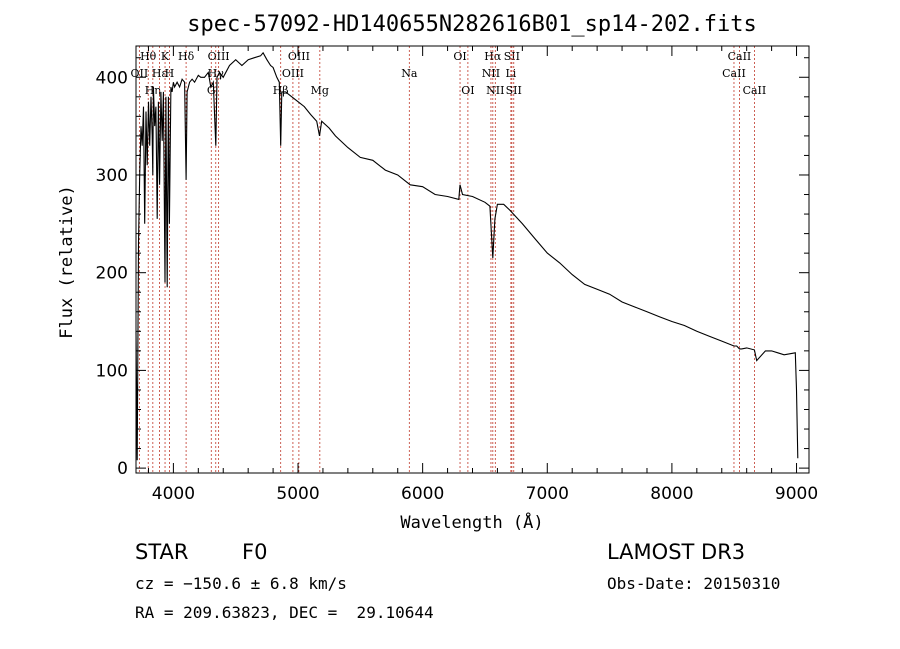  What do you see at coordinates (512, 56) in the screenshot?
I see `line-label-20: SII` at bounding box center [512, 56].